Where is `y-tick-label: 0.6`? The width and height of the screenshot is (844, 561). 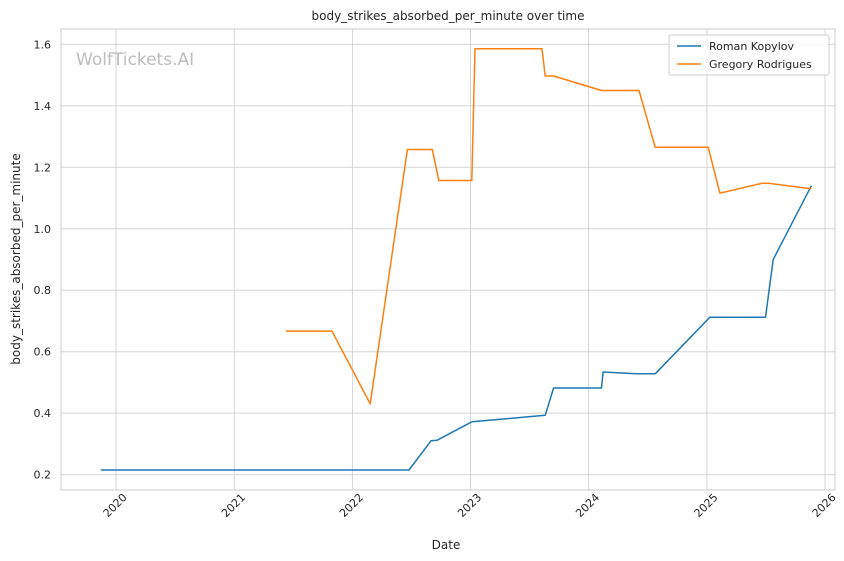 y-tick-label: 0.6 is located at coordinates (43, 352).